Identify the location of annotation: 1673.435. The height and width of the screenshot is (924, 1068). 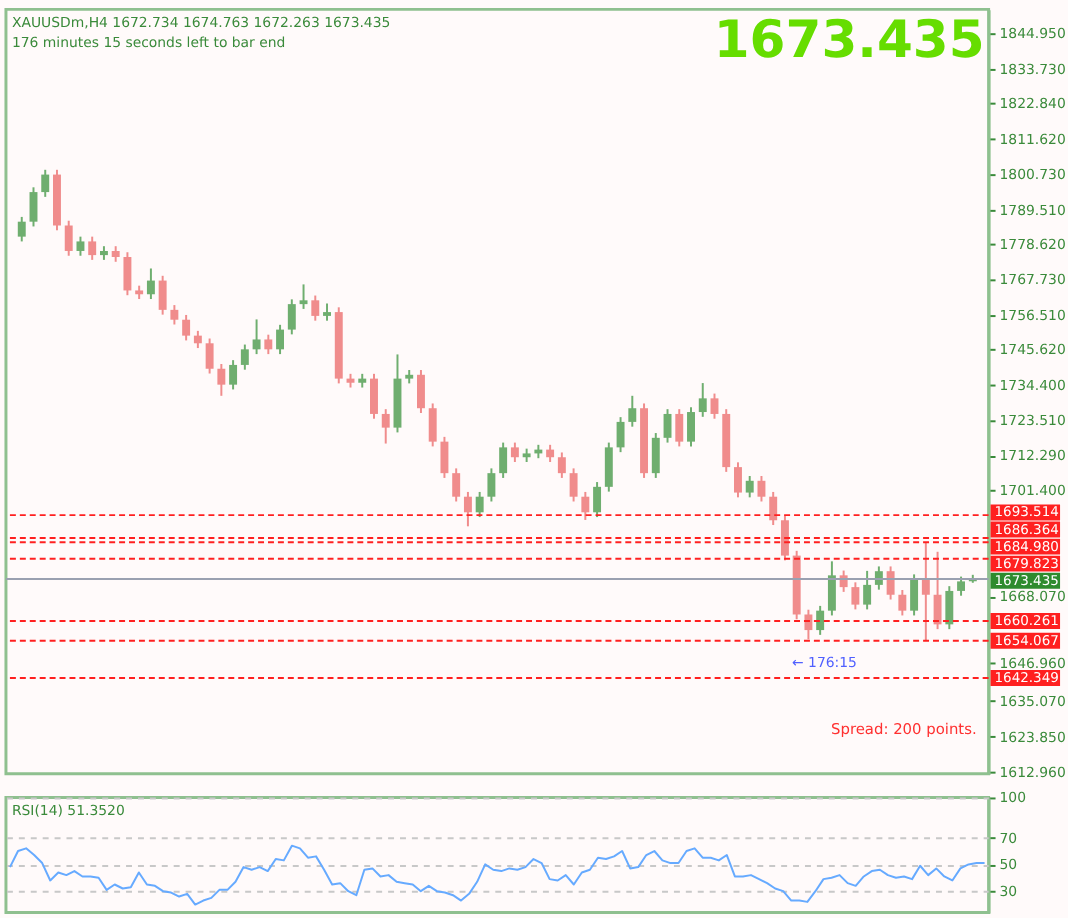
(849, 41).